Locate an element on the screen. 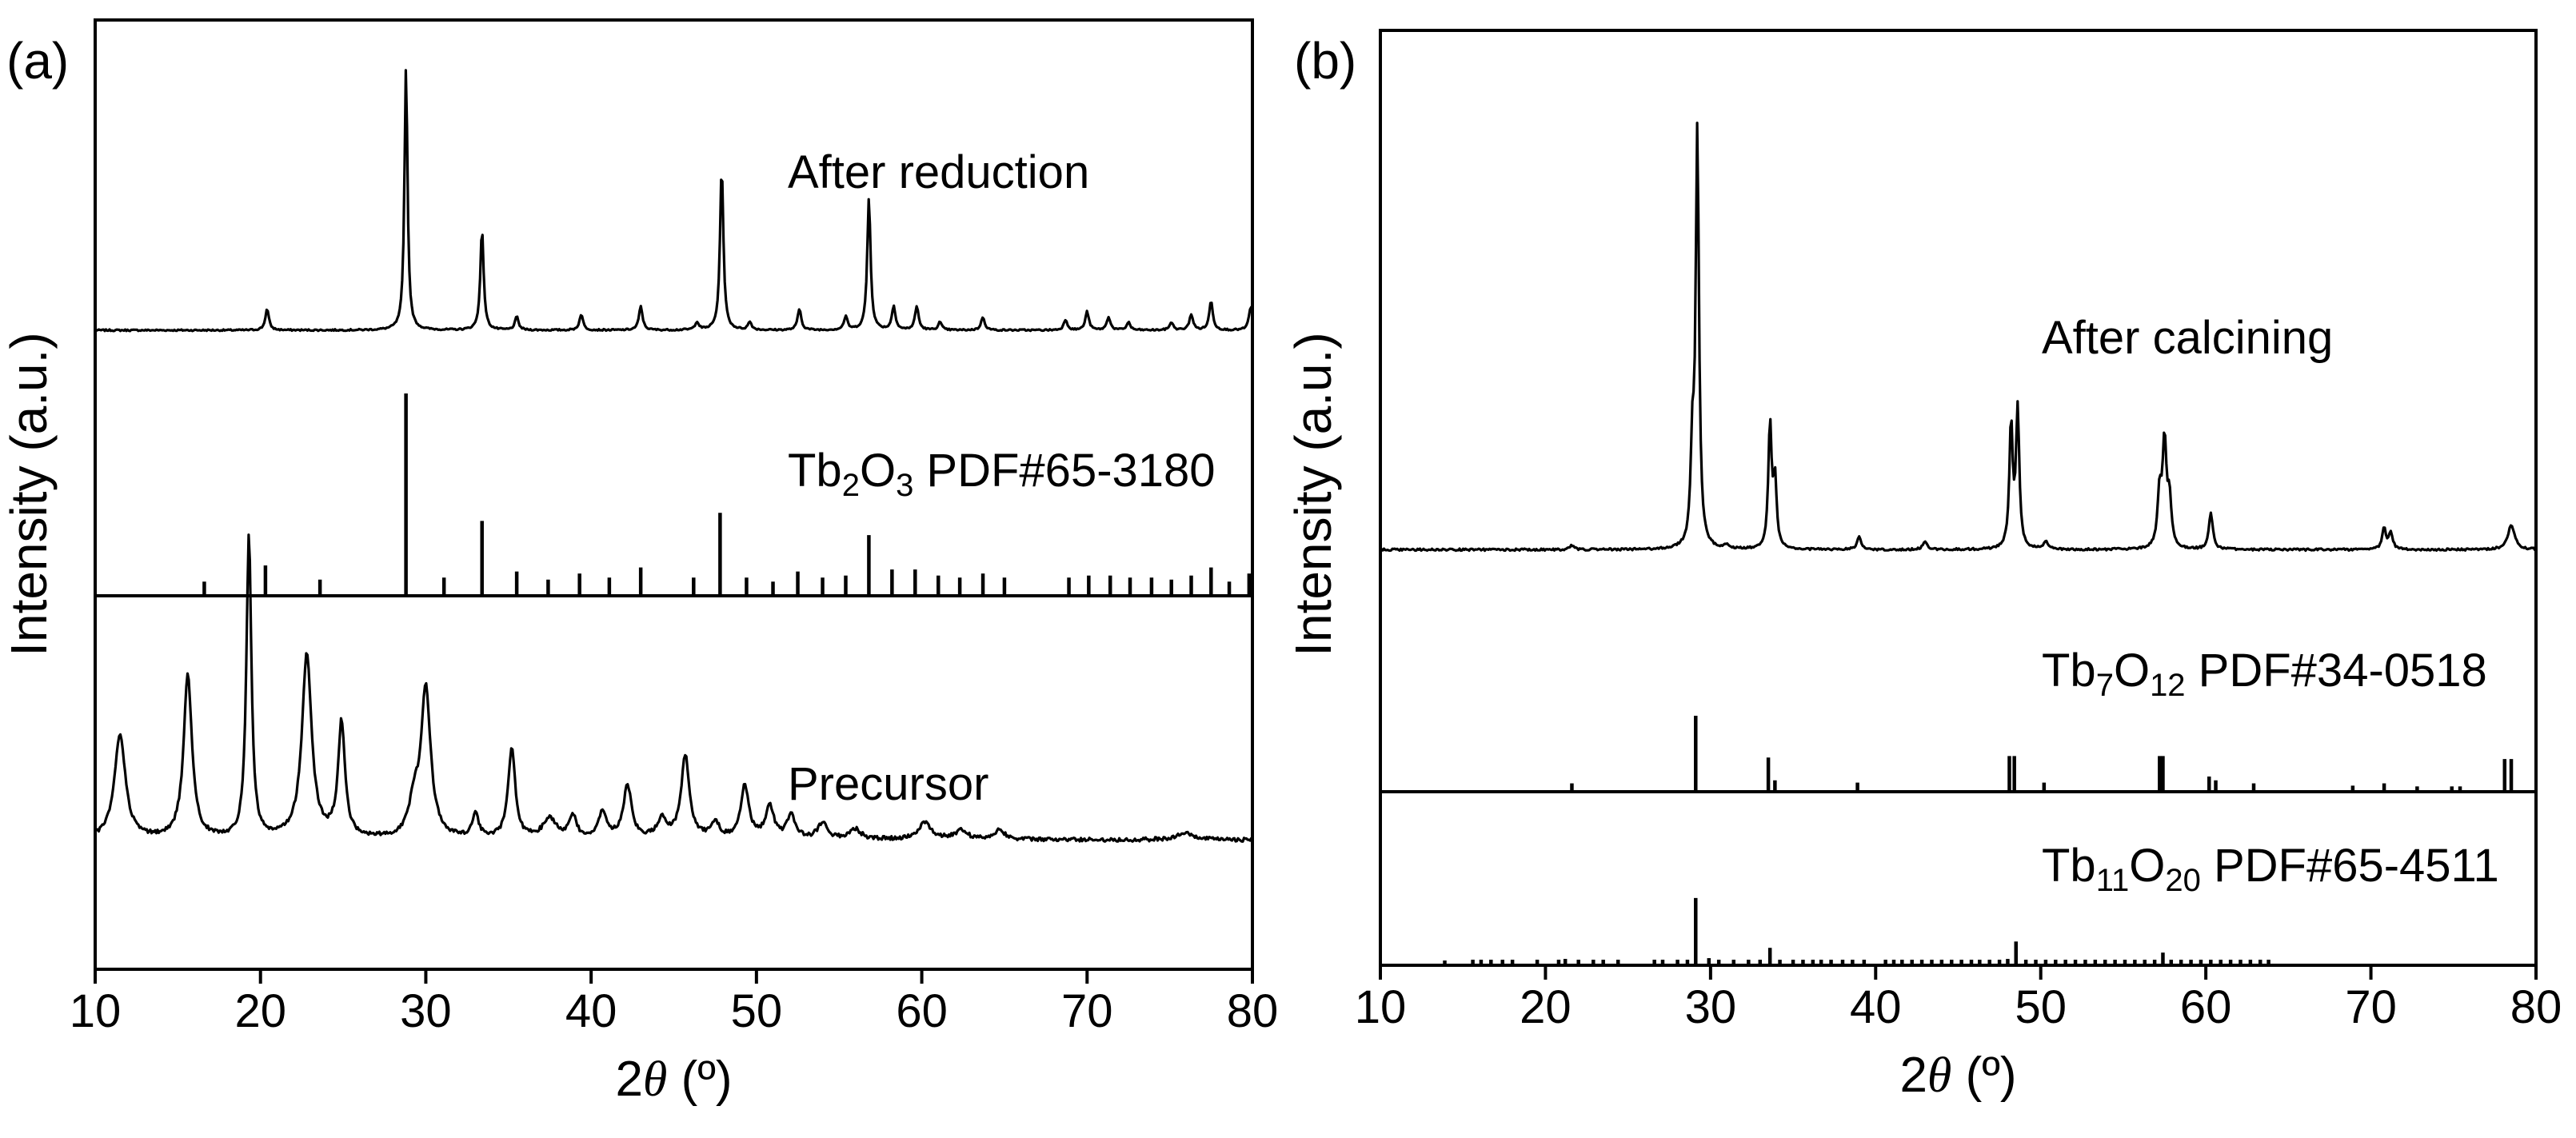  panel-label: (b) is located at coordinates (1325, 61).